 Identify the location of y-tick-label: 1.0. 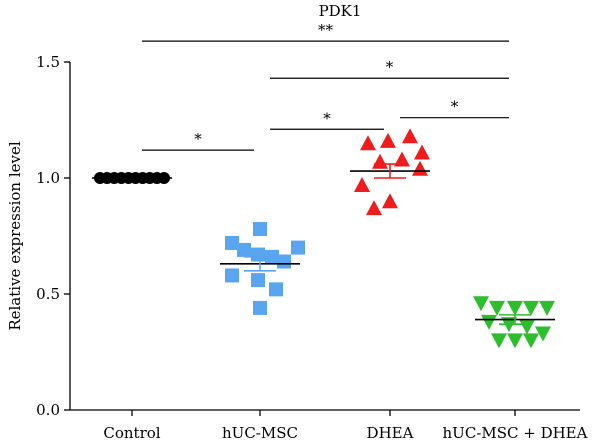
(48, 178).